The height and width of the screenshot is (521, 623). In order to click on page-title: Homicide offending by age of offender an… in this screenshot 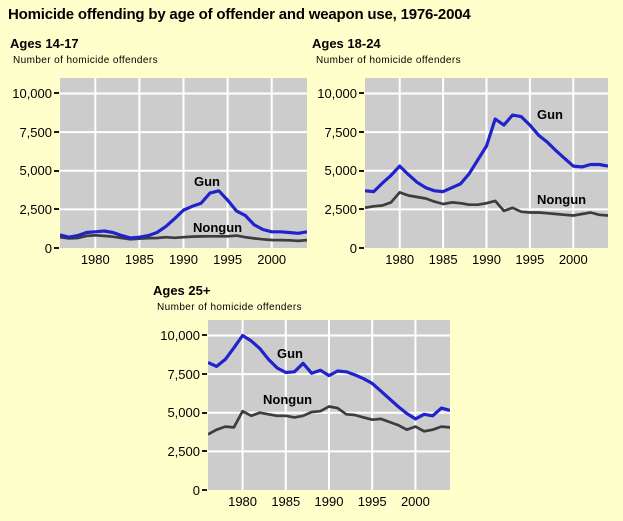, I will do `click(239, 14)`.